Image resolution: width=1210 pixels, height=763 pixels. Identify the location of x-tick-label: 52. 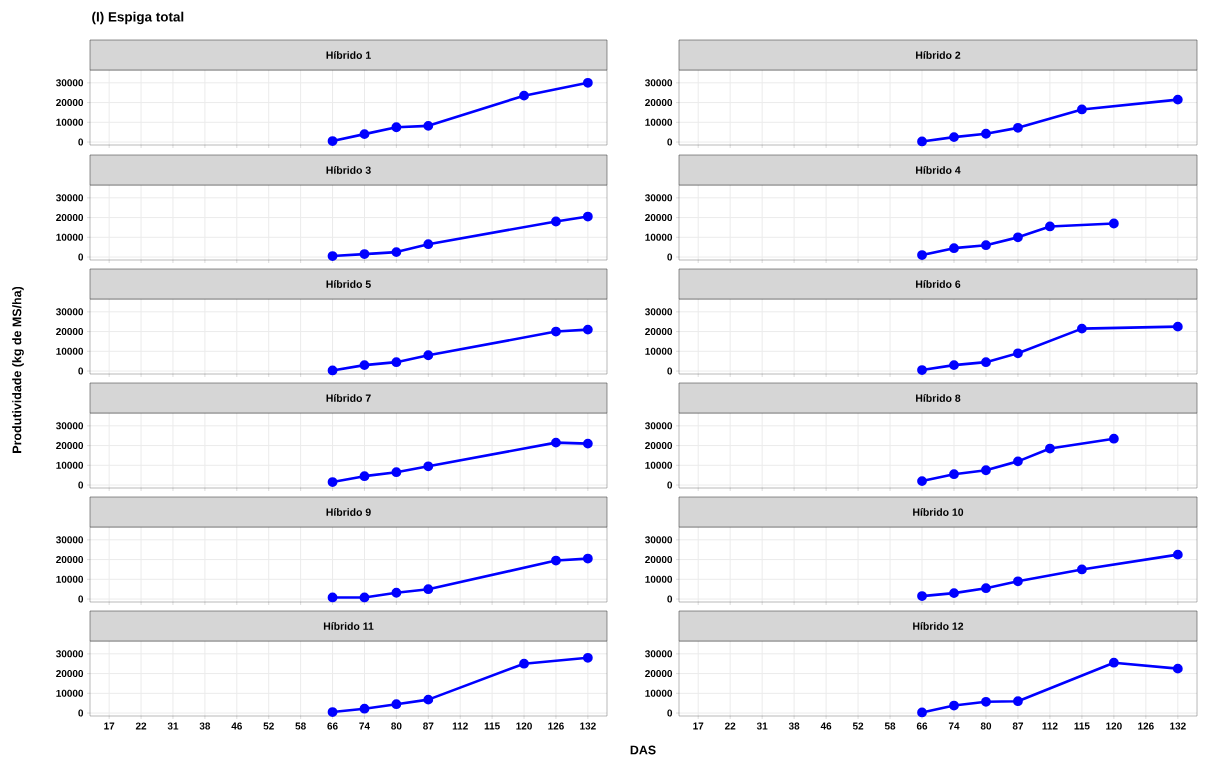
(268, 726).